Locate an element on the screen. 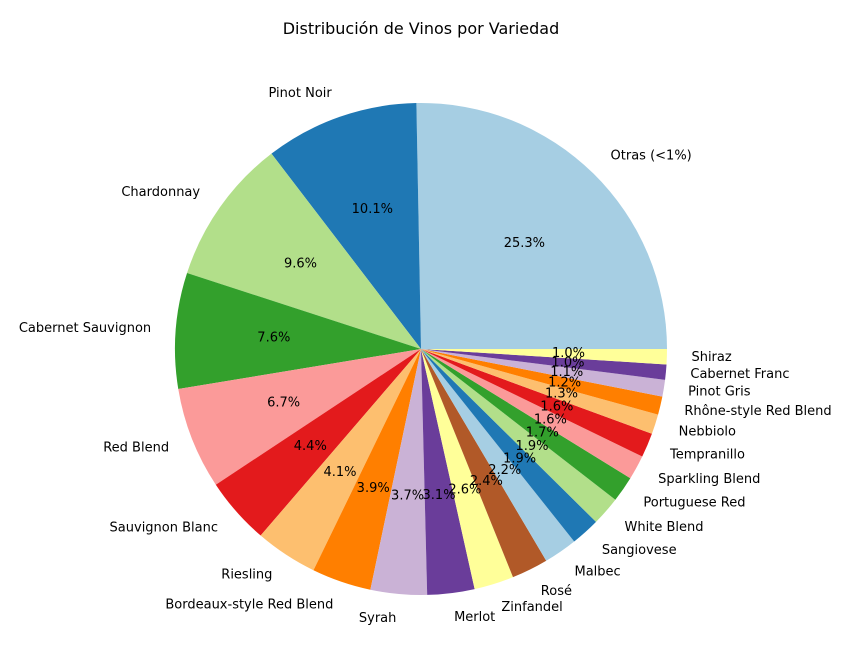  pie-slice-sparkling-blend is located at coordinates (532, 414).